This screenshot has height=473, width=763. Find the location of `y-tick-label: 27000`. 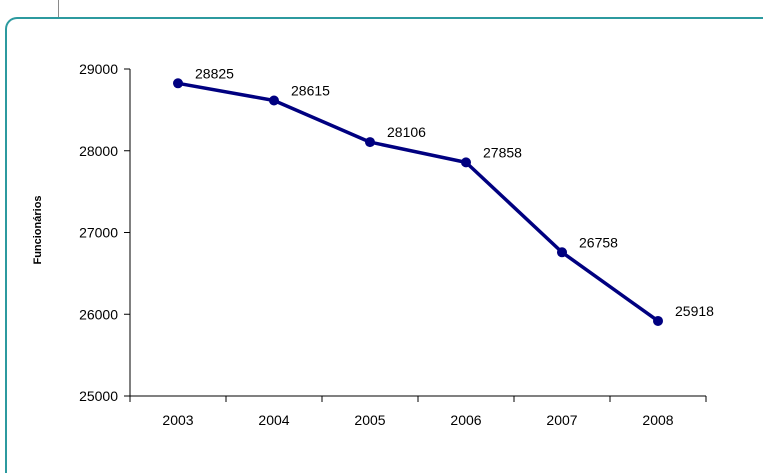

y-tick-label: 27000 is located at coordinates (98, 233).